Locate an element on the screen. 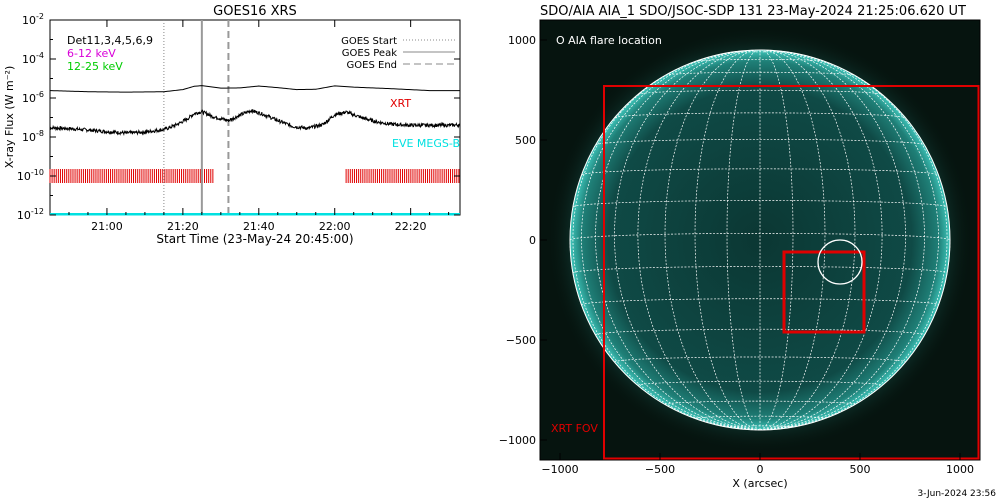 The image size is (1000, 500). y-tick-label: 10⁻⁴ is located at coordinates (33, 58).